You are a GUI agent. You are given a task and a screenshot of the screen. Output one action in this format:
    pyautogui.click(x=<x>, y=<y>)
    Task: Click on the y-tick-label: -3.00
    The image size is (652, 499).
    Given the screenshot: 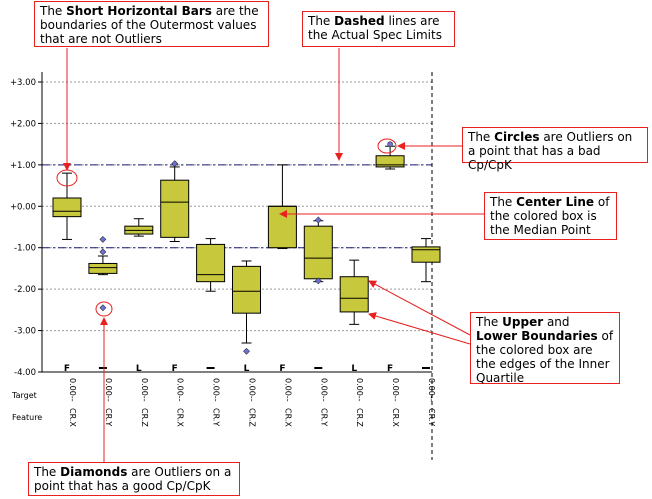 What is the action you would take?
    pyautogui.click(x=25, y=332)
    